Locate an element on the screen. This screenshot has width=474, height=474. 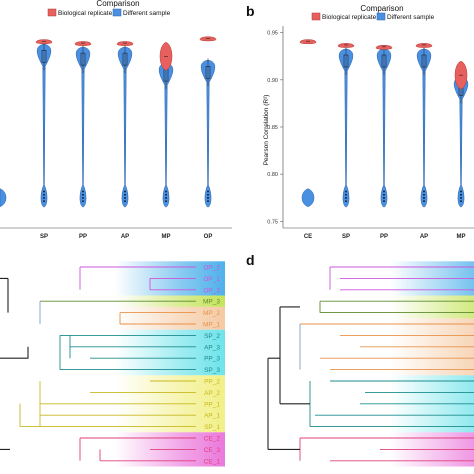
a-xtick-PP: PP is located at coordinates (83, 237).